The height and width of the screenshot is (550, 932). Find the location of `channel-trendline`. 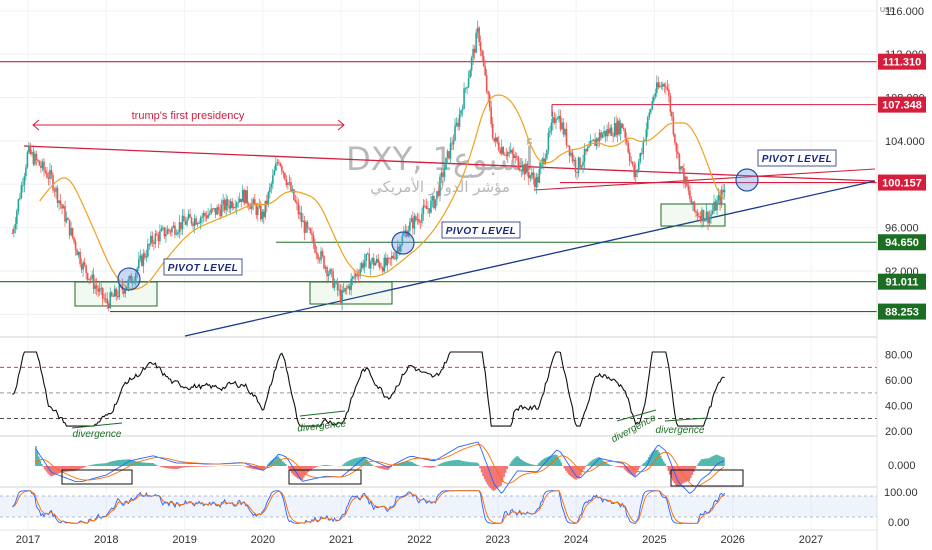

channel-trendline is located at coordinates (704, 179).